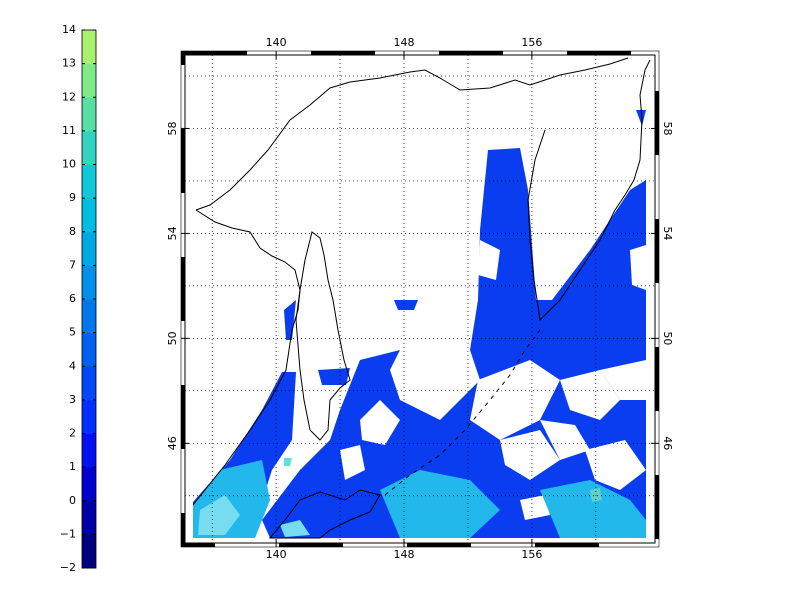 The height and width of the screenshot is (600, 800). Describe the element at coordinates (69, 164) in the screenshot. I see `colorbar-tick-label: 10` at that location.